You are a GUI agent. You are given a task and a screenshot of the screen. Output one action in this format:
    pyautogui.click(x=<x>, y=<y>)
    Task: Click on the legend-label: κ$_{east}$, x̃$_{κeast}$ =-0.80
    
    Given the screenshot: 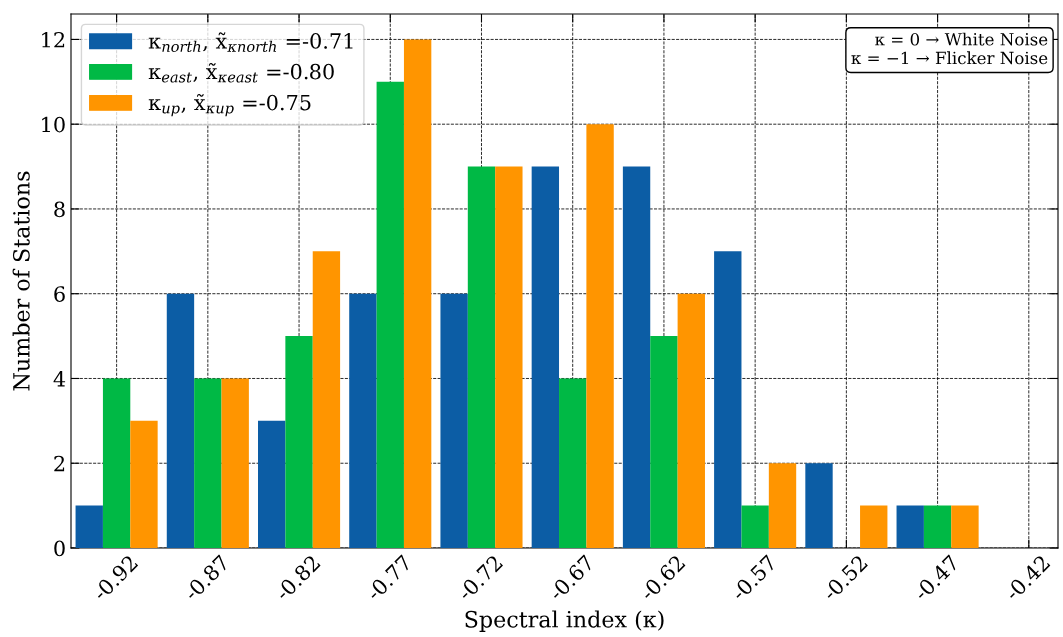 What is the action you would take?
    pyautogui.click(x=241, y=72)
    